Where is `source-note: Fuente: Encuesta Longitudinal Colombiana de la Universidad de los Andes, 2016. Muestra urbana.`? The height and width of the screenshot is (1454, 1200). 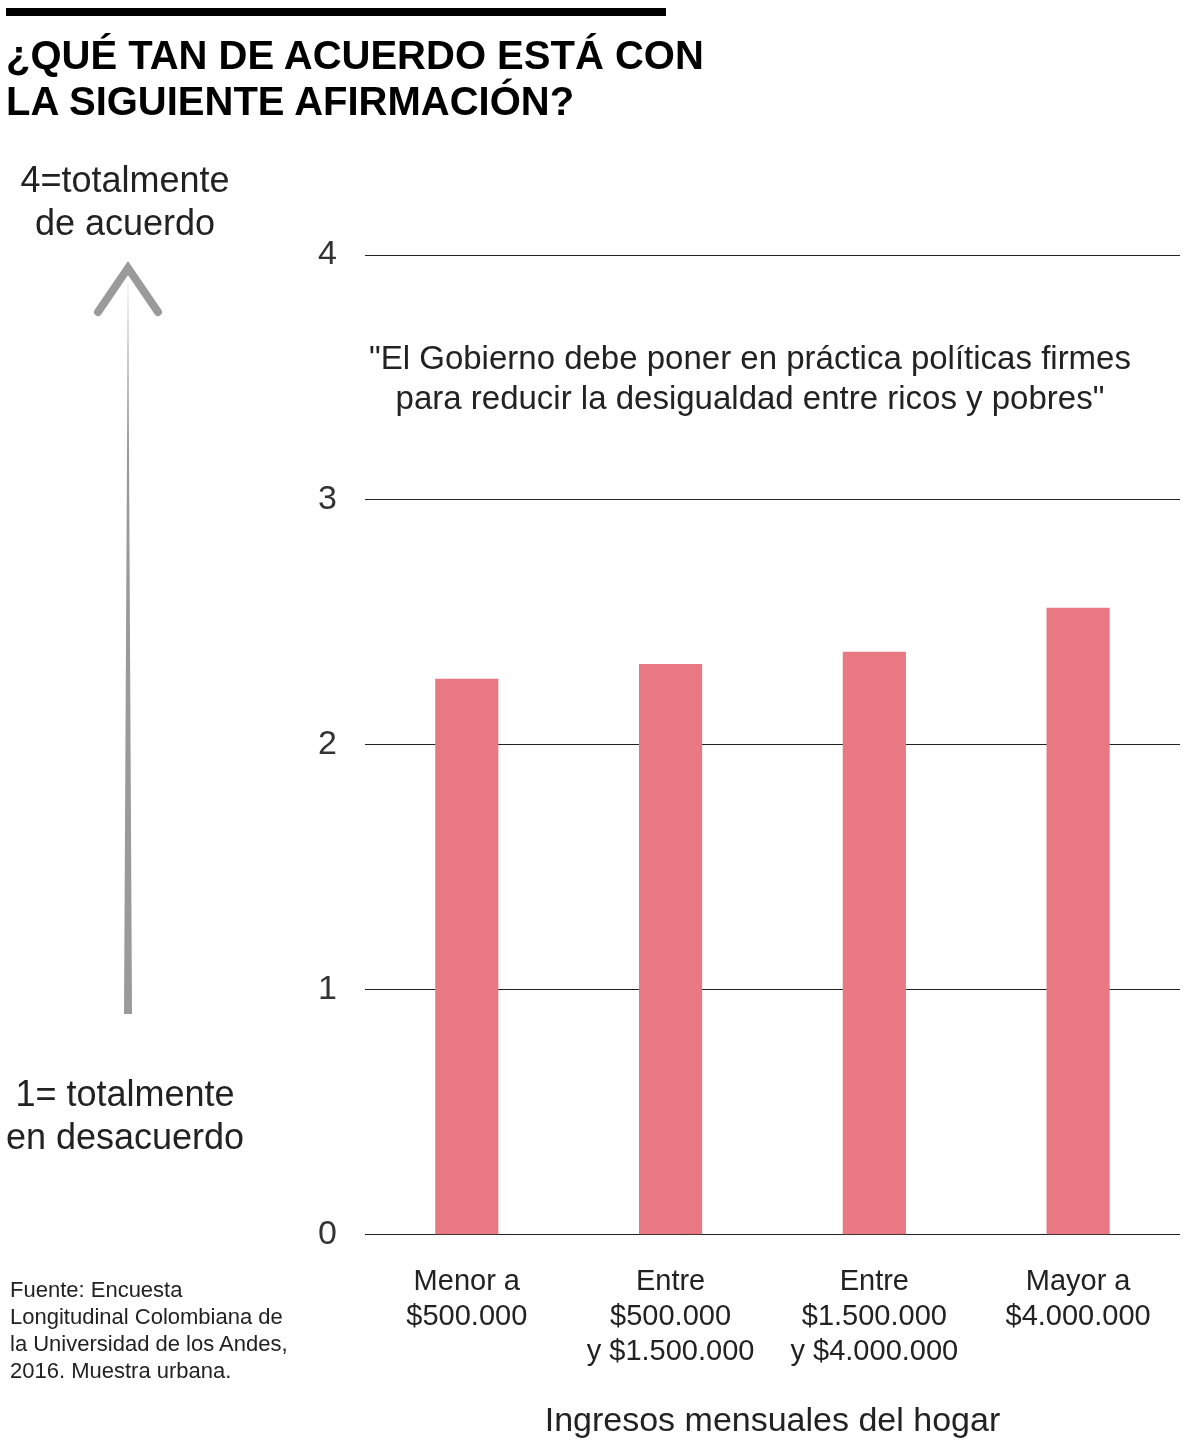 source-note: Fuente: Encuesta Longitudinal Colombiana de la Universidad de los Andes, 2016. Muestra urbana. is located at coordinates (149, 1330).